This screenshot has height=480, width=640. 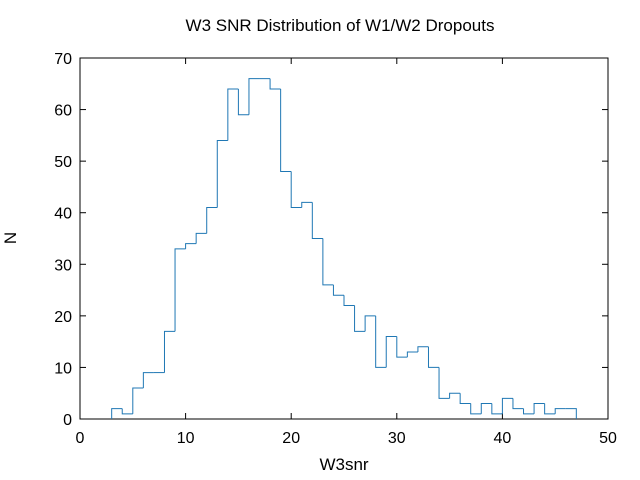 I want to click on x-tick-label: 40, so click(x=503, y=438).